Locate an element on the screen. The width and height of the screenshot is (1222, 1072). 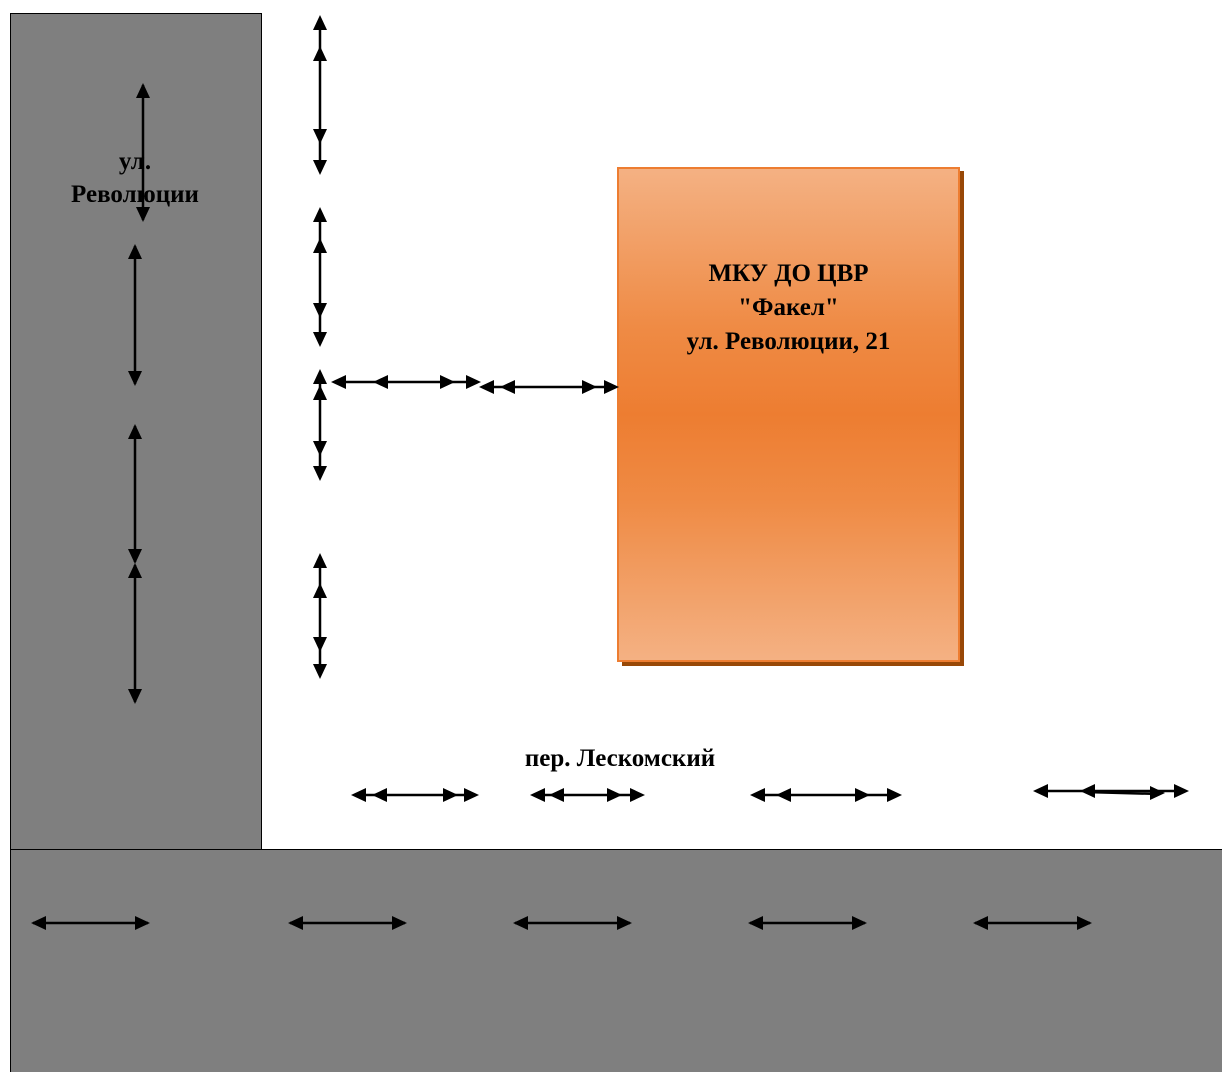
building-label: МКУ ДО ЦВР "Факел" ул. Революции, 21 is located at coordinates (788, 308).